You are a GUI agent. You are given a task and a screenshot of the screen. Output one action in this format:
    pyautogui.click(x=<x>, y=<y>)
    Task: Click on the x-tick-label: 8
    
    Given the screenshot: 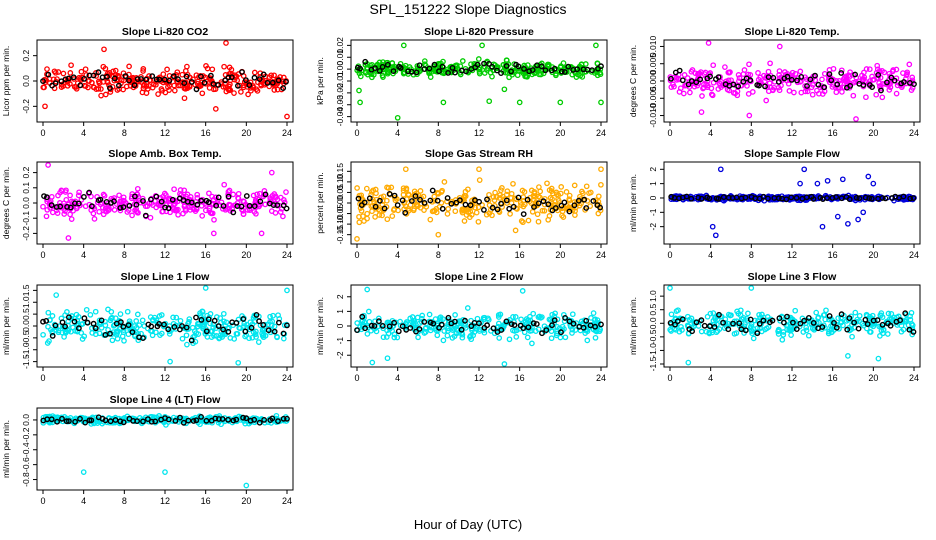 What is the action you would take?
    pyautogui.click(x=438, y=255)
    